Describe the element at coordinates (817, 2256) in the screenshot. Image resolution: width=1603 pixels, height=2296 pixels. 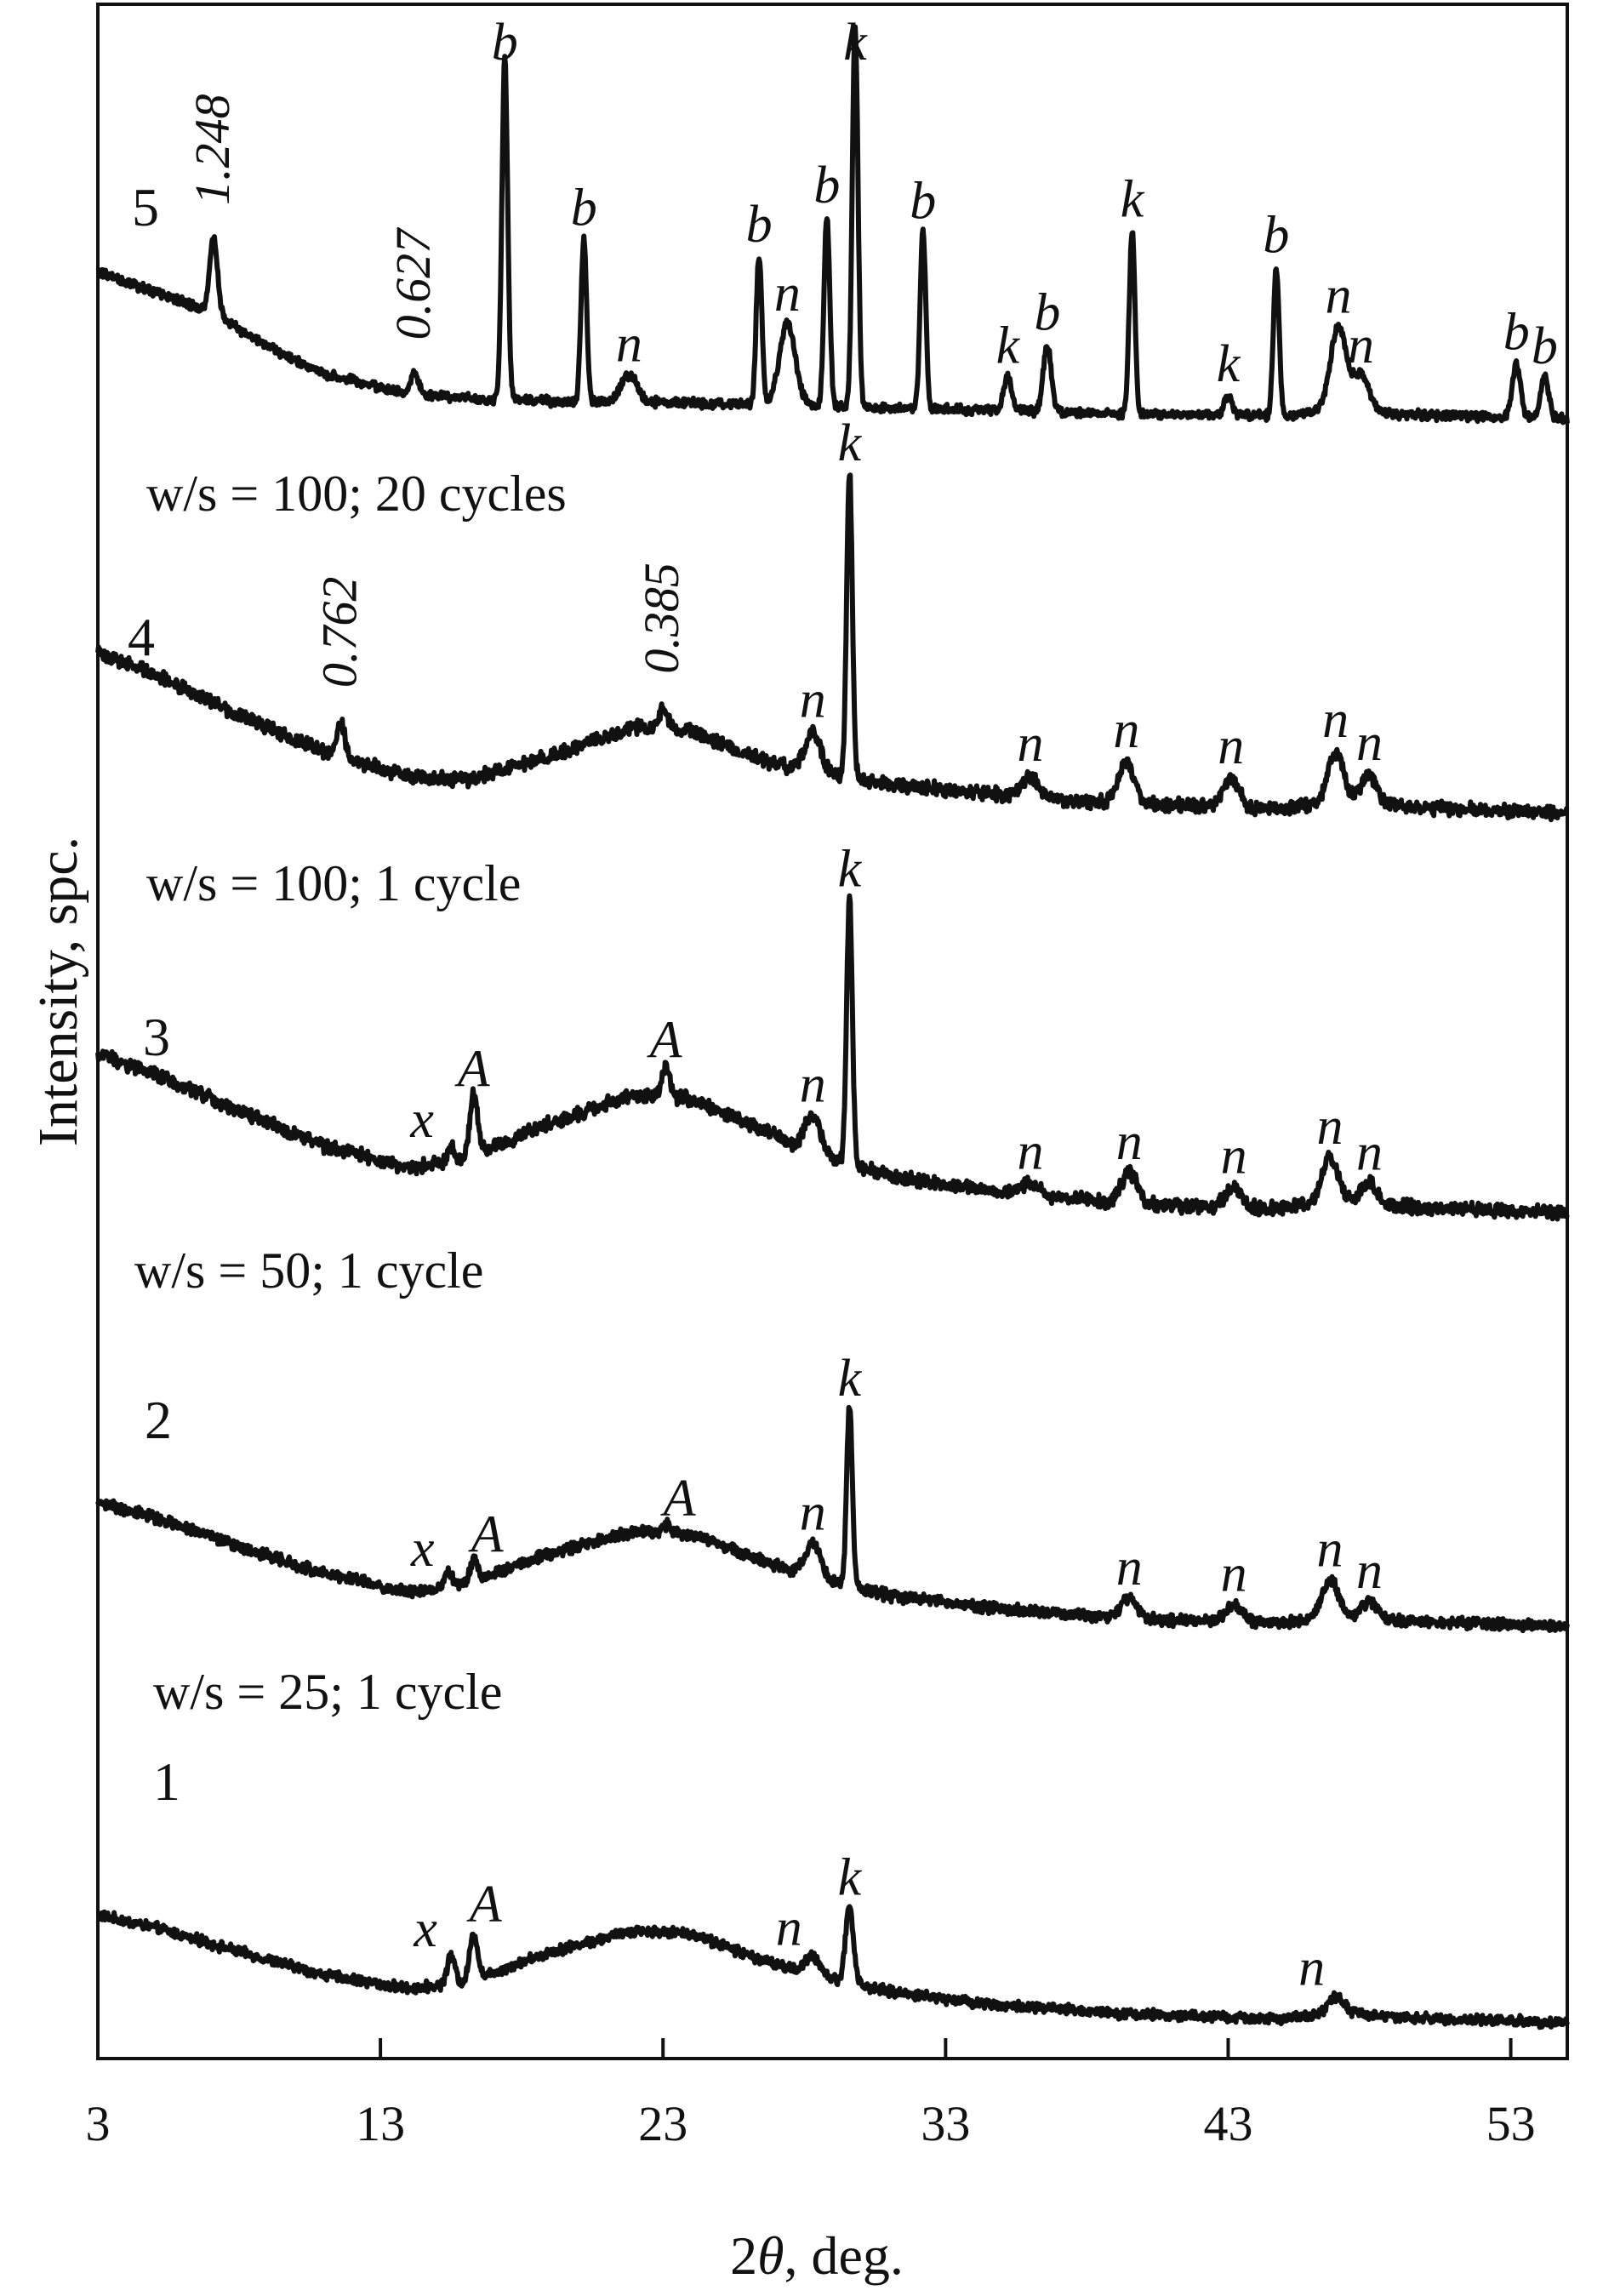
I see `x-axis-label: 2θ, deg.` at that location.